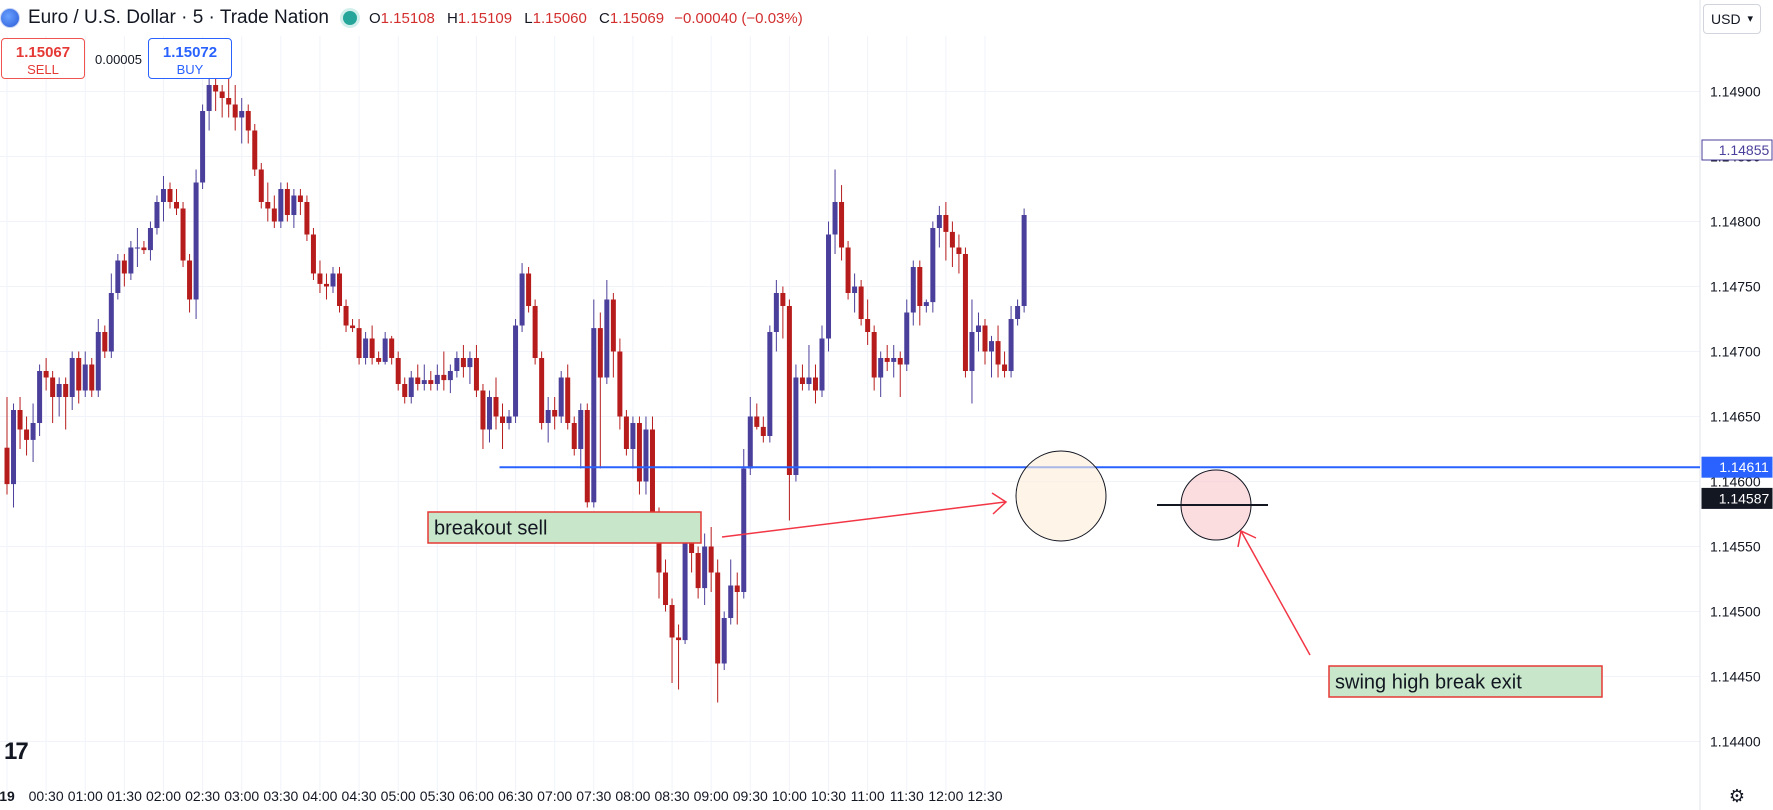  Describe the element at coordinates (637, 18) in the screenshot. I see `close-value: 1.15069` at that location.